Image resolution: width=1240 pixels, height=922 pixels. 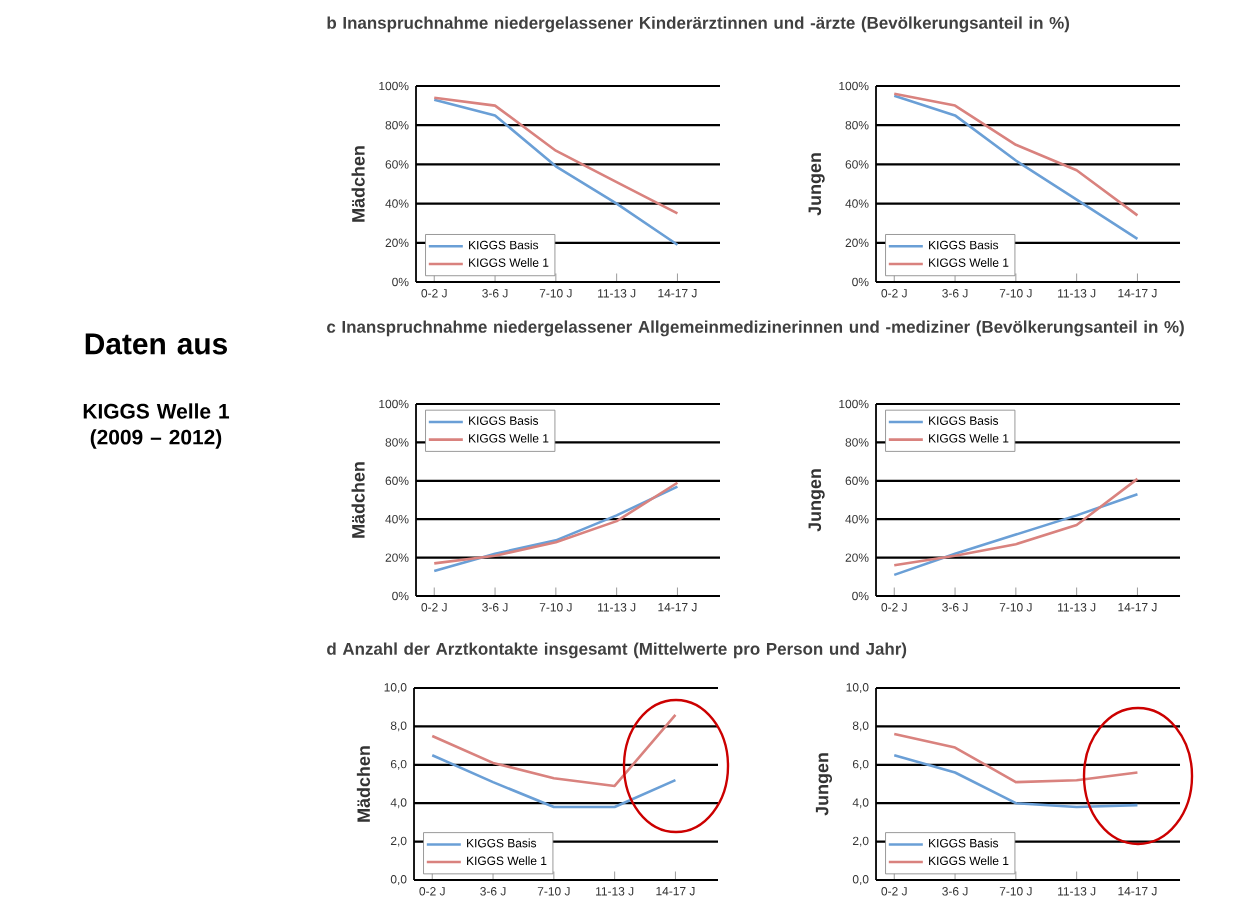 What do you see at coordinates (156, 426) in the screenshot?
I see `text: KIGGS Welle 1 (2009 – 2012)` at bounding box center [156, 426].